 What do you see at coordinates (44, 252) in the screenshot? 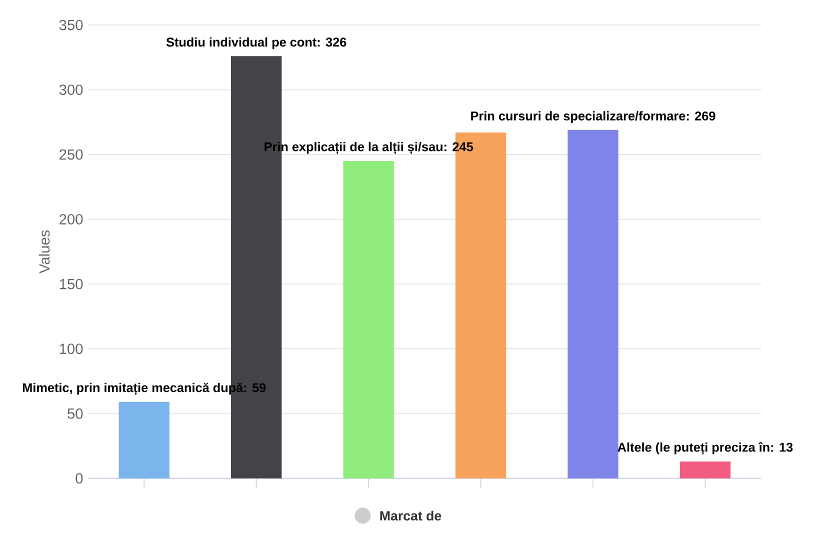
I see `y-axis-title: Values` at bounding box center [44, 252].